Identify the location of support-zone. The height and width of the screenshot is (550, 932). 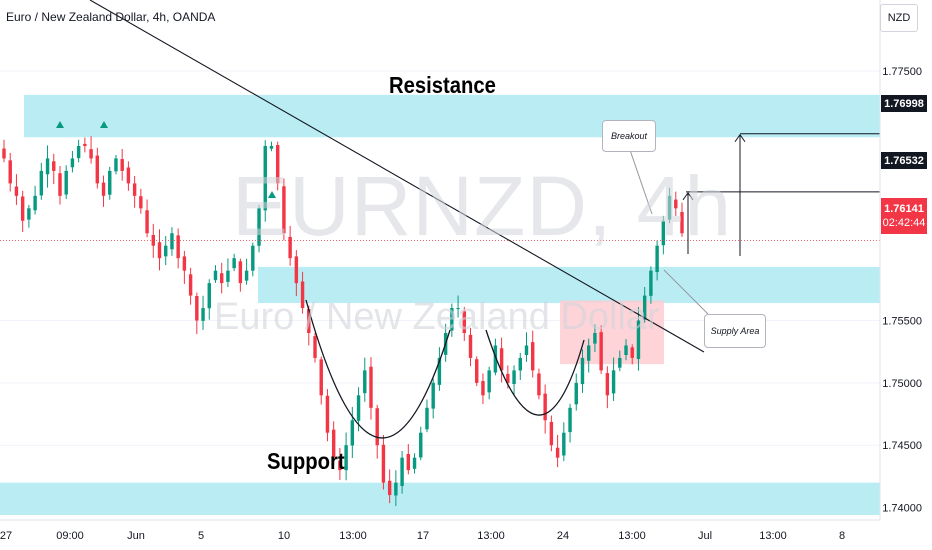
(440, 499).